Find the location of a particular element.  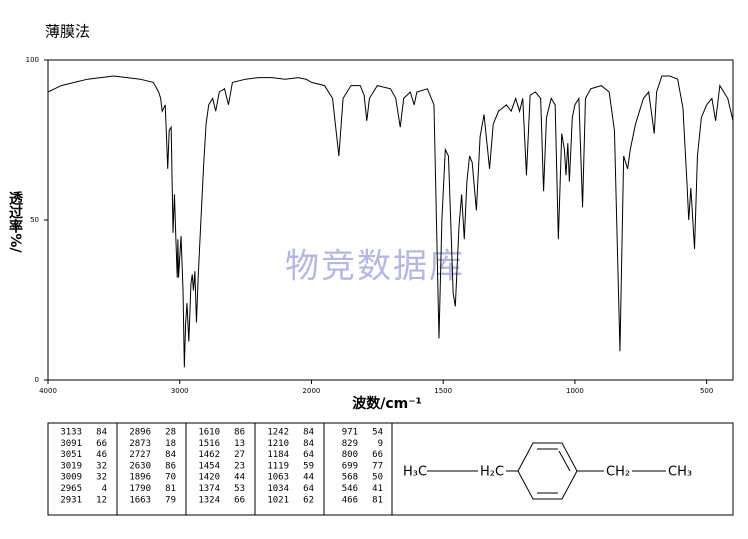

peak-wavenumber: 971 is located at coordinates (350, 433).